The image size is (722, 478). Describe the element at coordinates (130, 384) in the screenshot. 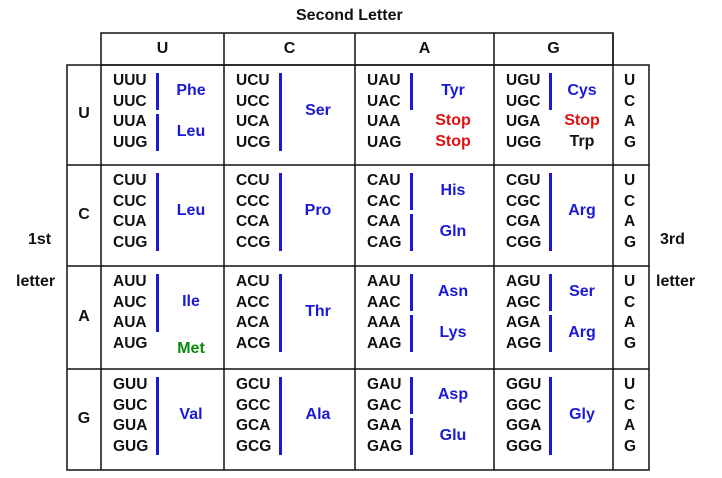

I see `codon: GUU` at that location.